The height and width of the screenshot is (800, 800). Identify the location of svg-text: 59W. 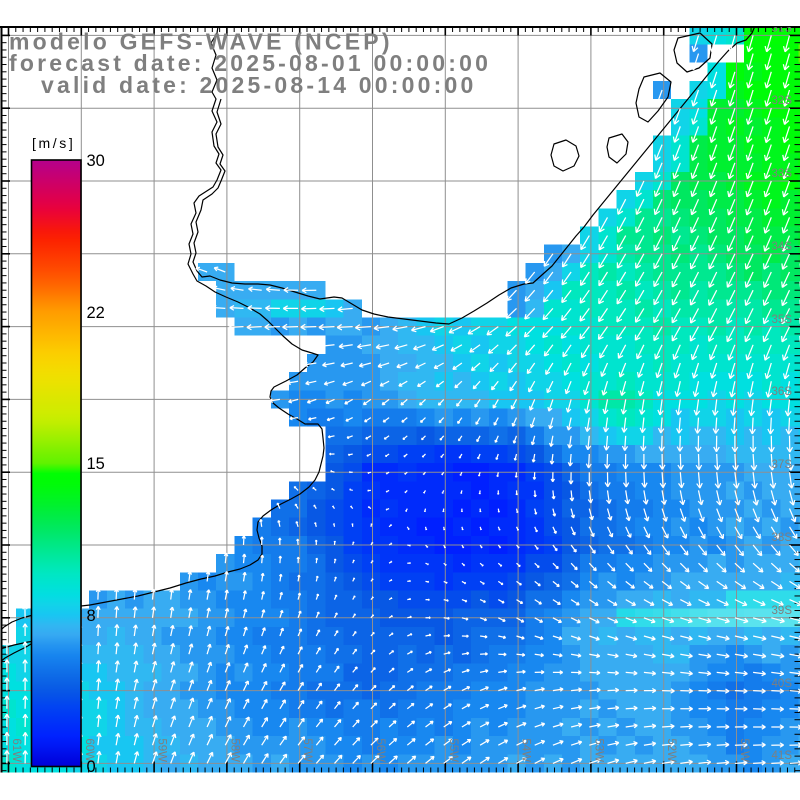
(162, 750).